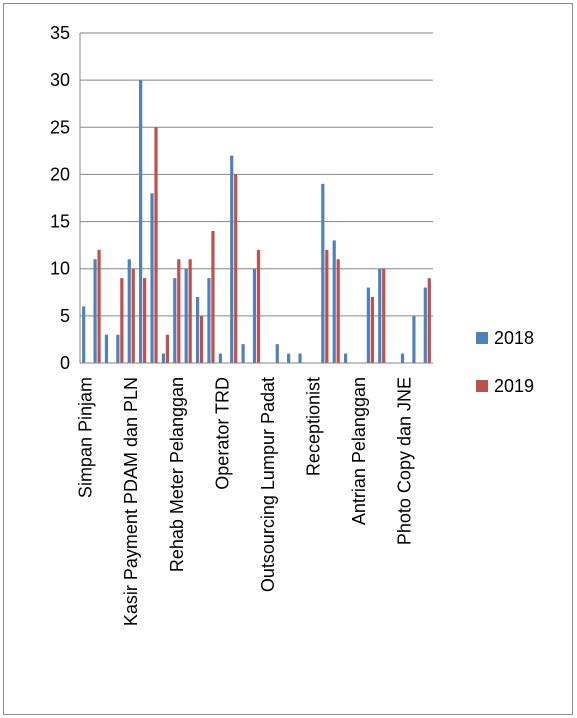 This screenshot has width=577, height=718. Describe the element at coordinates (505, 362) in the screenshot. I see `legend: 2018 2019` at that location.